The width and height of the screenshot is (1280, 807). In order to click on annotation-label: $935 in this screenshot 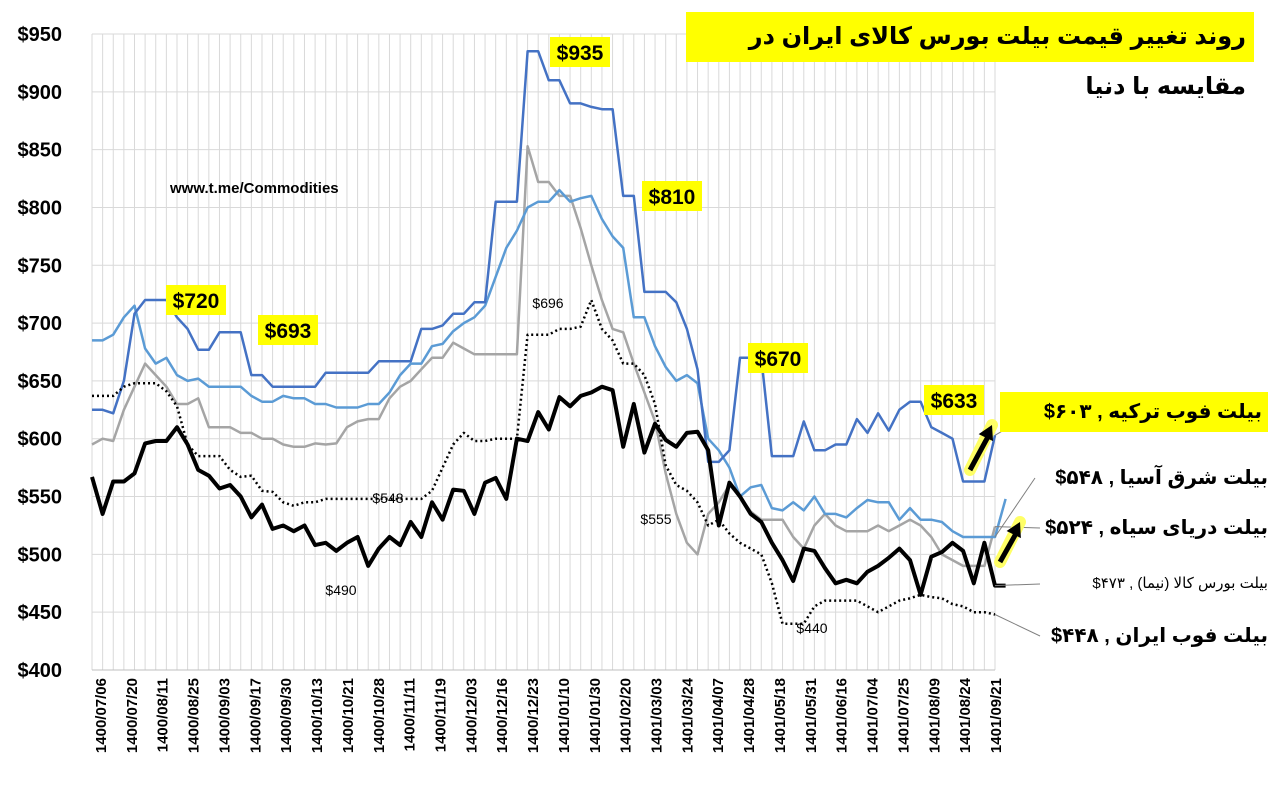, I will do `click(580, 53)`.